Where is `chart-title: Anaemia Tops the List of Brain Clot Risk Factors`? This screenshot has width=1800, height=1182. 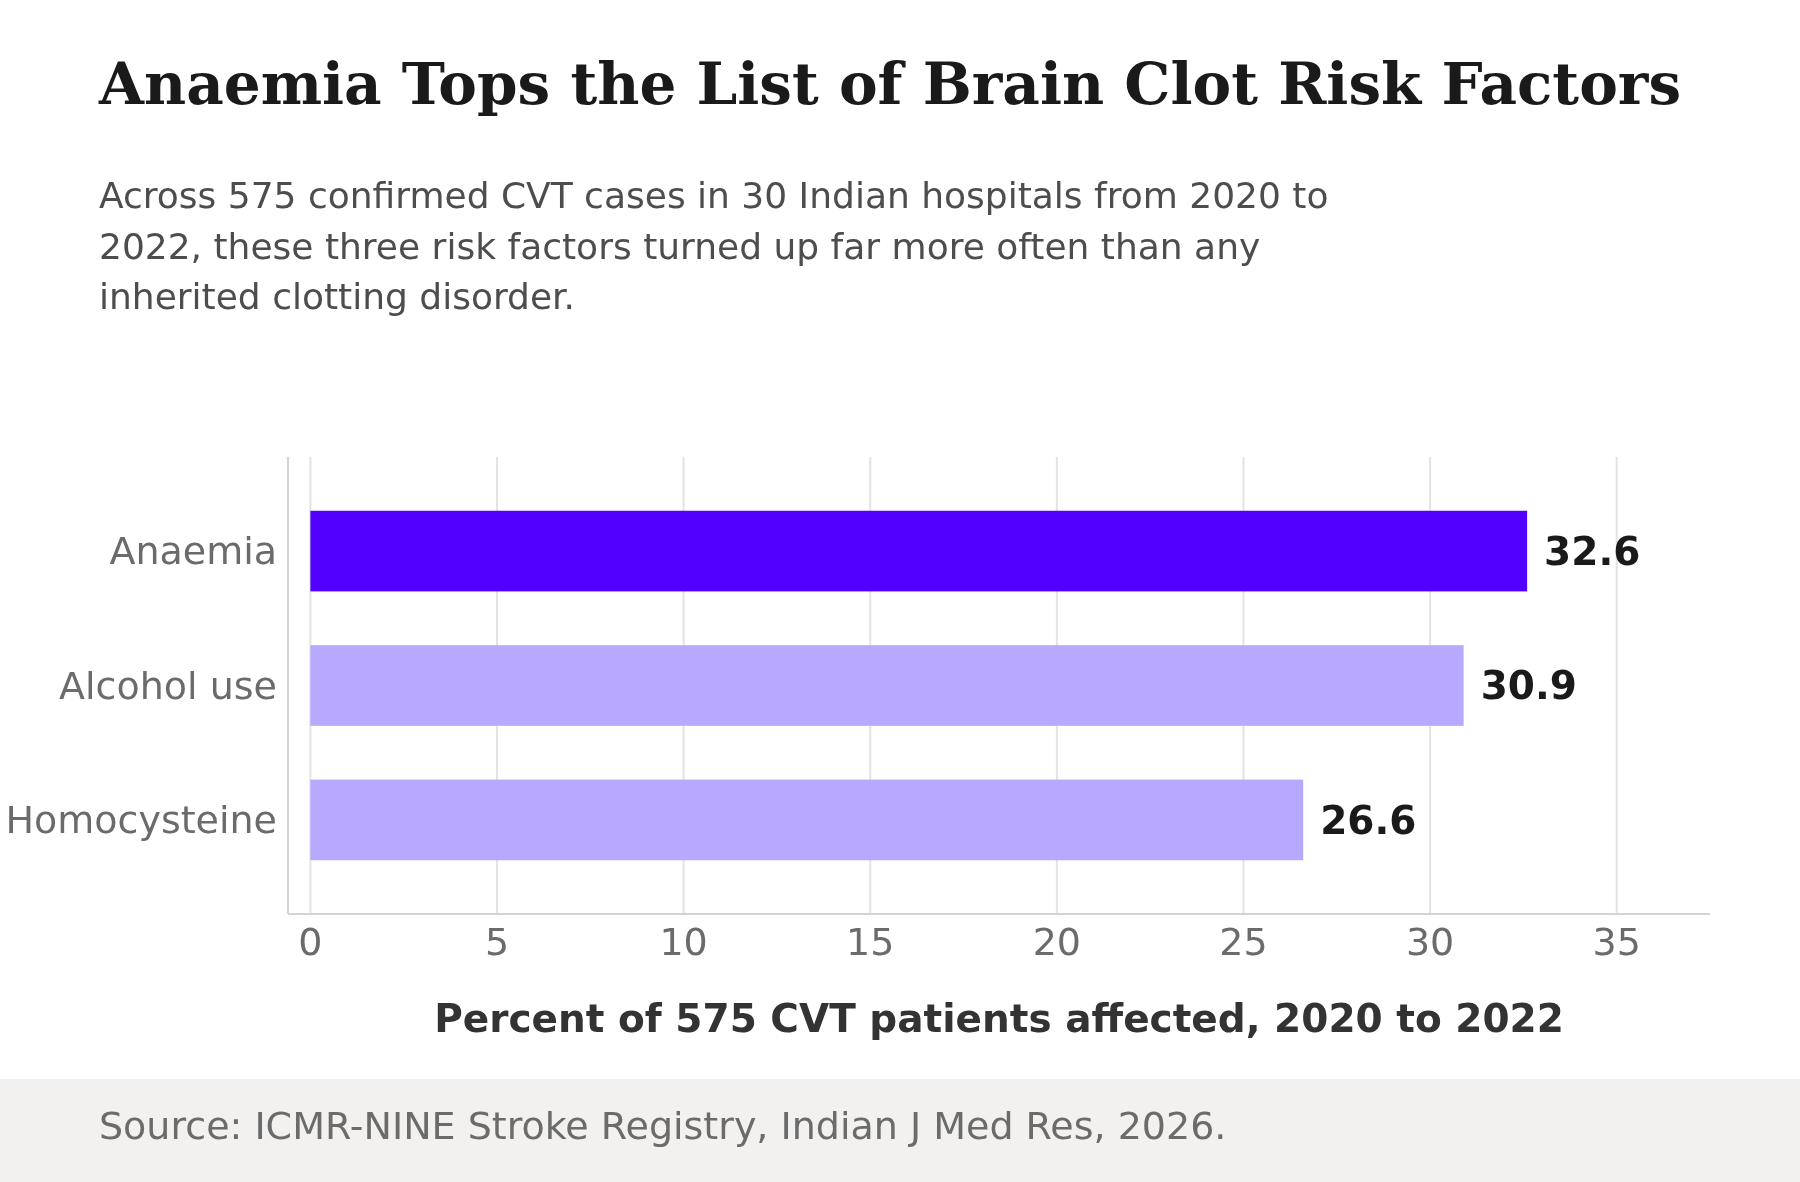
chart-title: Anaemia Tops the List of Brain Clot Risk Factors is located at coordinates (890, 84).